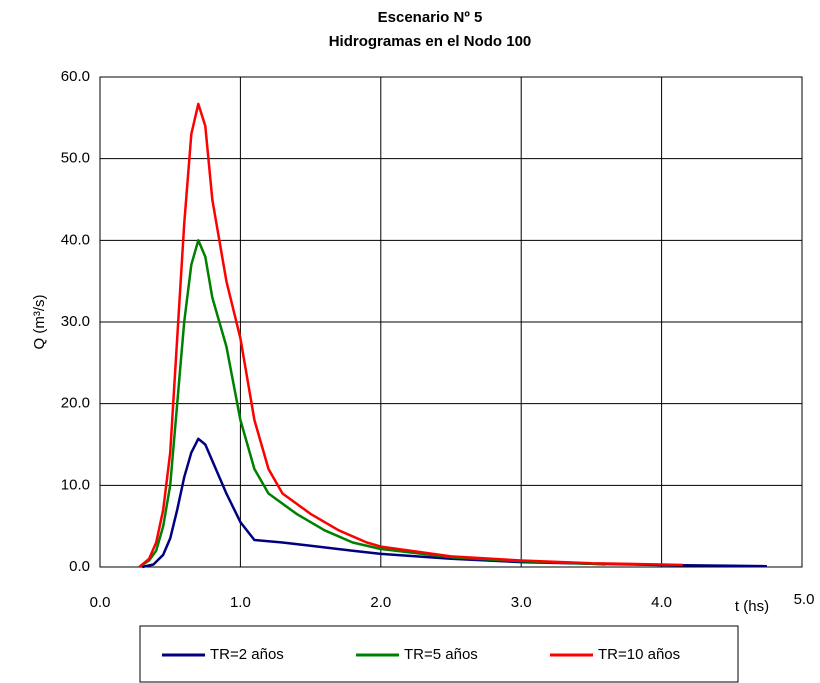  Describe the element at coordinates (75, 321) in the screenshot. I see `y-tick-label: 30.0` at that location.